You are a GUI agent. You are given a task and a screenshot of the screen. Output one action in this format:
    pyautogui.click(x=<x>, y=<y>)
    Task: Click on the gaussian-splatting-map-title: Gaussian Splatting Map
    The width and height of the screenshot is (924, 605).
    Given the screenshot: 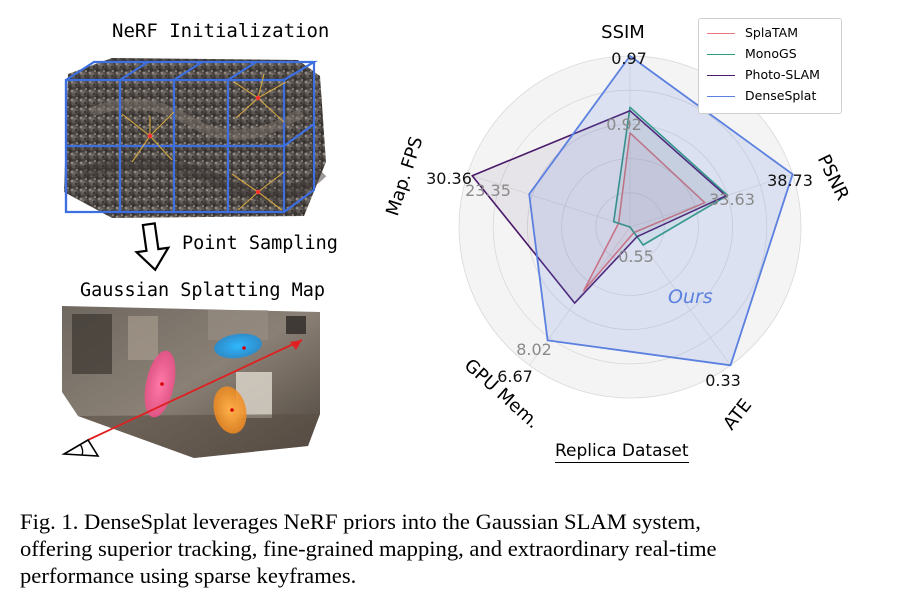 What is the action you would take?
    pyautogui.click(x=203, y=290)
    